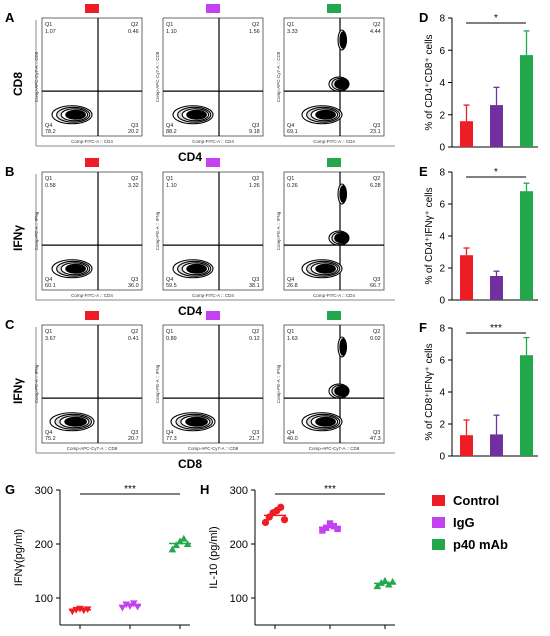  Describe the element at coordinates (239, 545) in the screenshot. I see `y-tick-label: 200` at that location.